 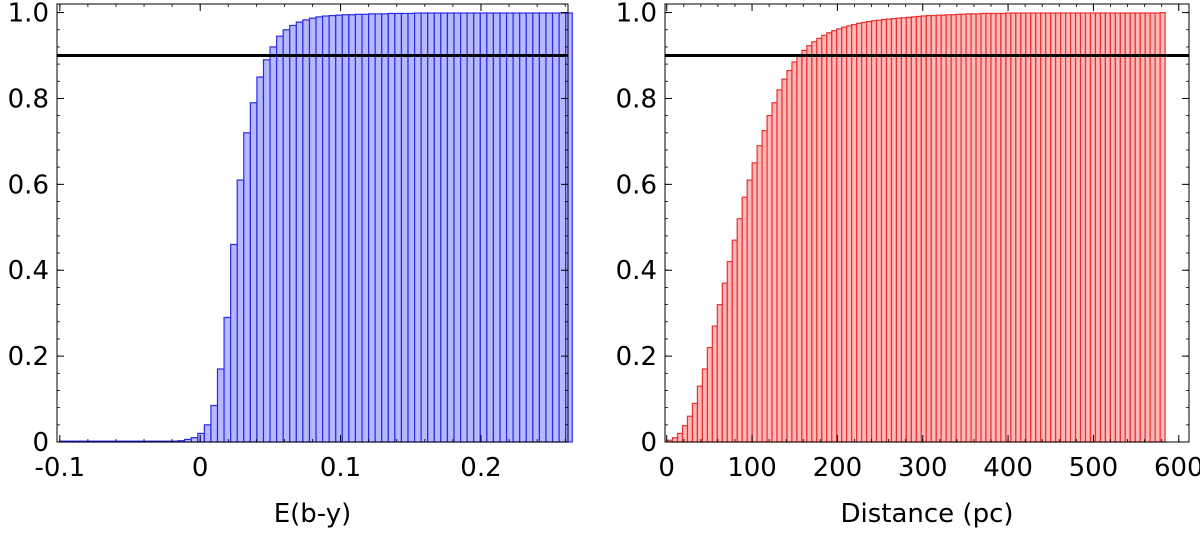 What do you see at coordinates (28, 99) in the screenshot?
I see `y-tick-label: 0.8` at bounding box center [28, 99].